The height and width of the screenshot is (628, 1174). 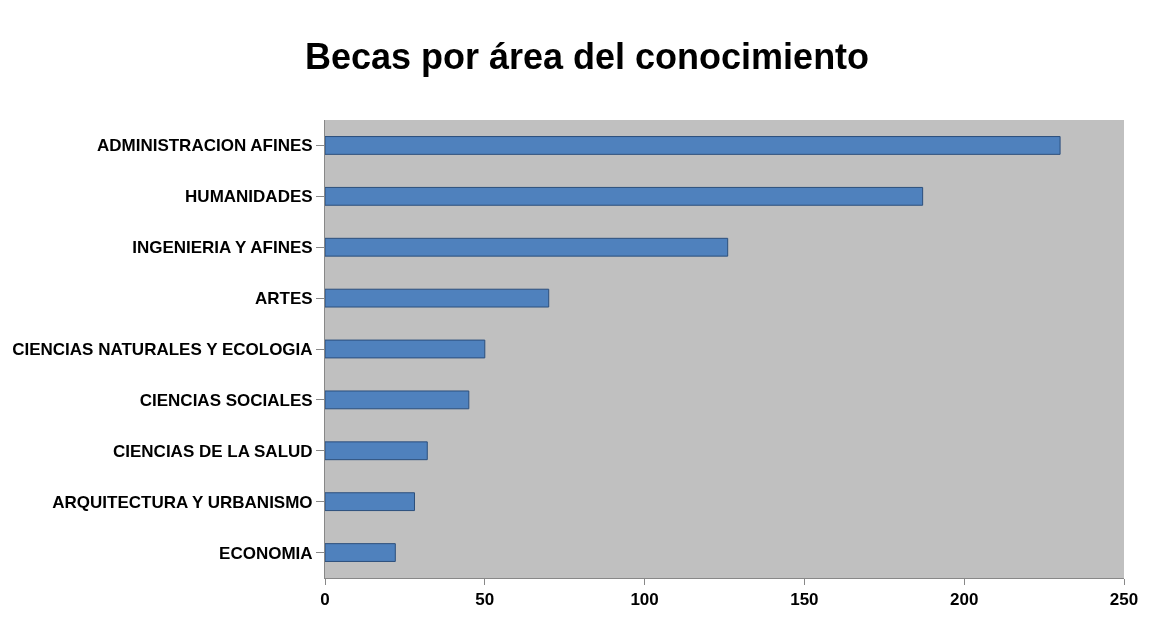 What do you see at coordinates (644, 600) in the screenshot?
I see `x-tick-label: 100` at bounding box center [644, 600].